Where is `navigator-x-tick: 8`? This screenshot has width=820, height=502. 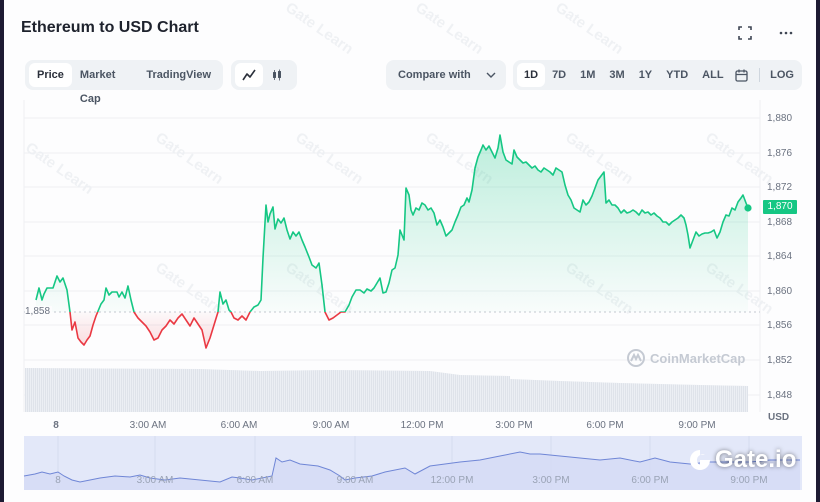 navigator-x-tick: 8 is located at coordinates (58, 480).